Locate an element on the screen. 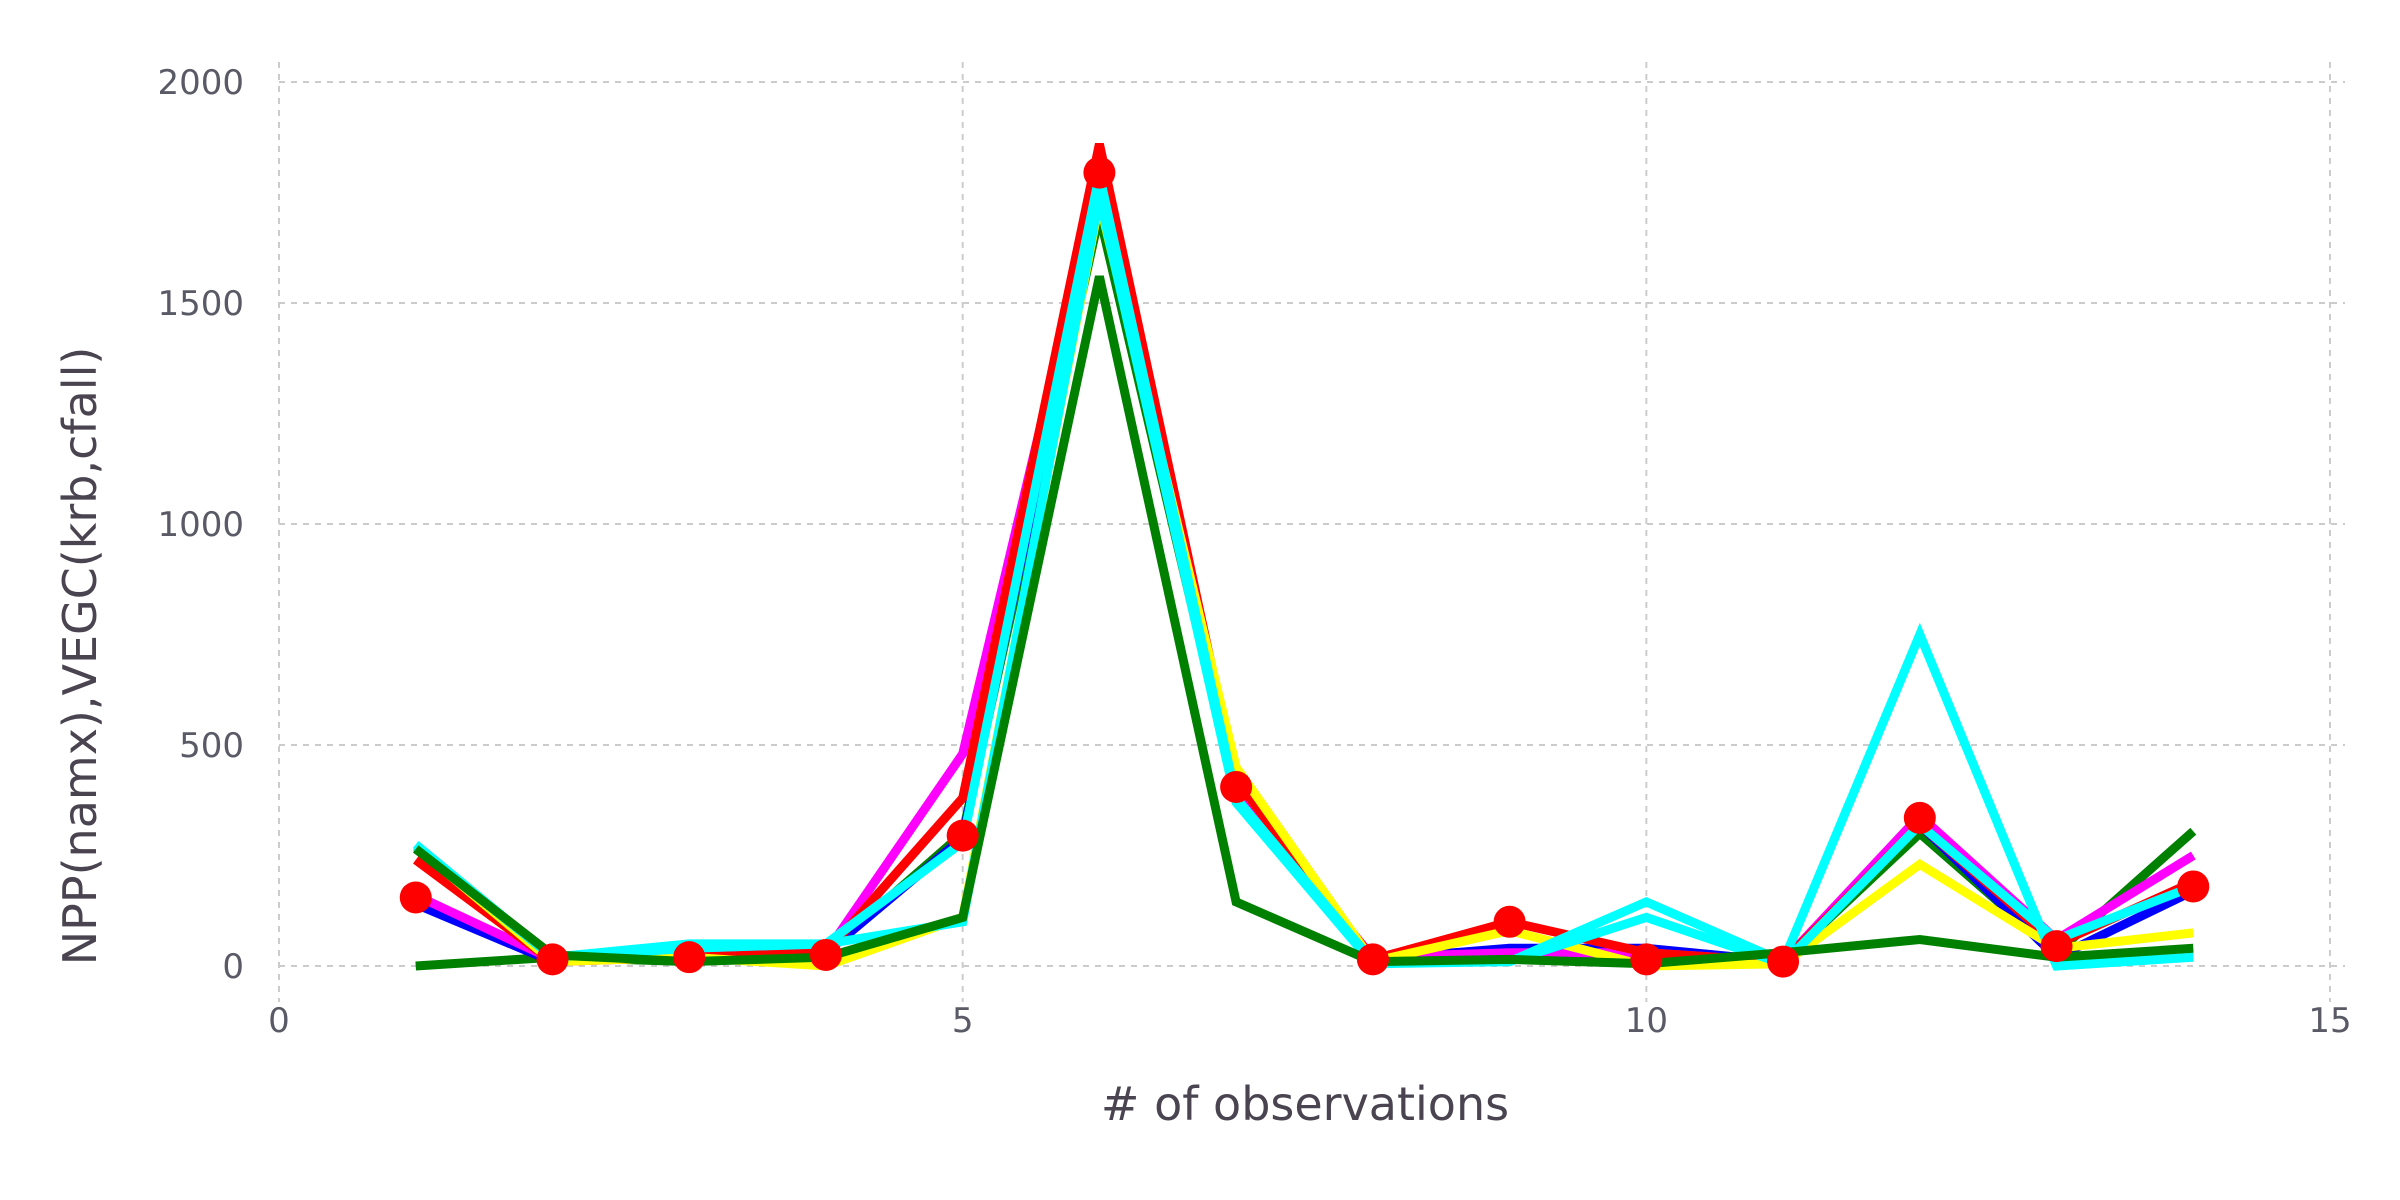 The height and width of the screenshot is (1200, 2400). y-tick-label: 500 is located at coordinates (211, 746).